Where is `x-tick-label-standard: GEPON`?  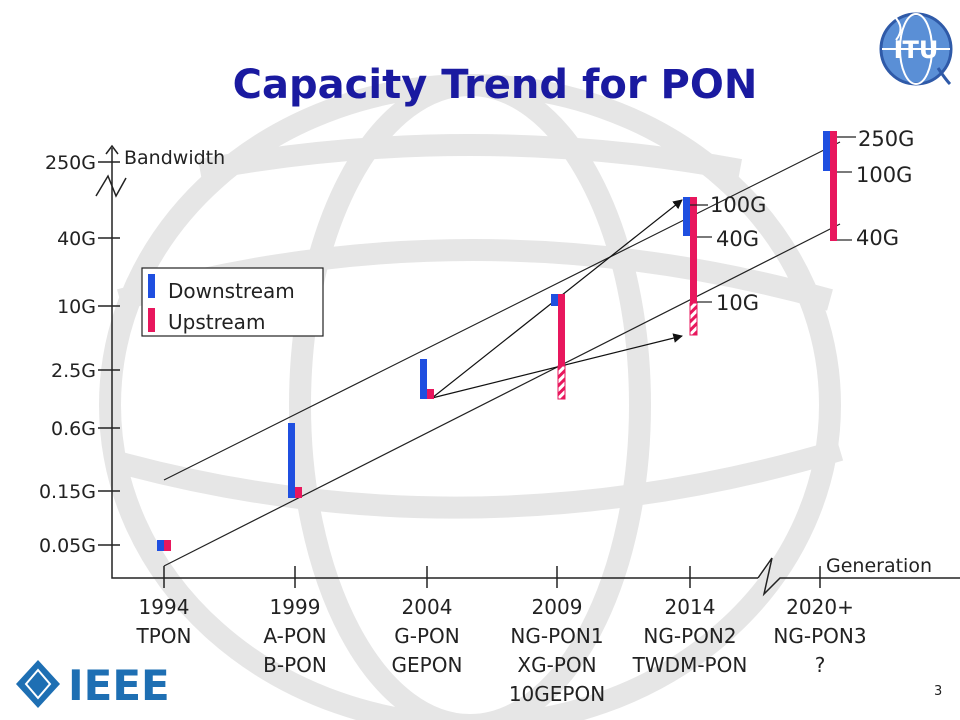 x-tick-label-standard: GEPON is located at coordinates (427, 665).